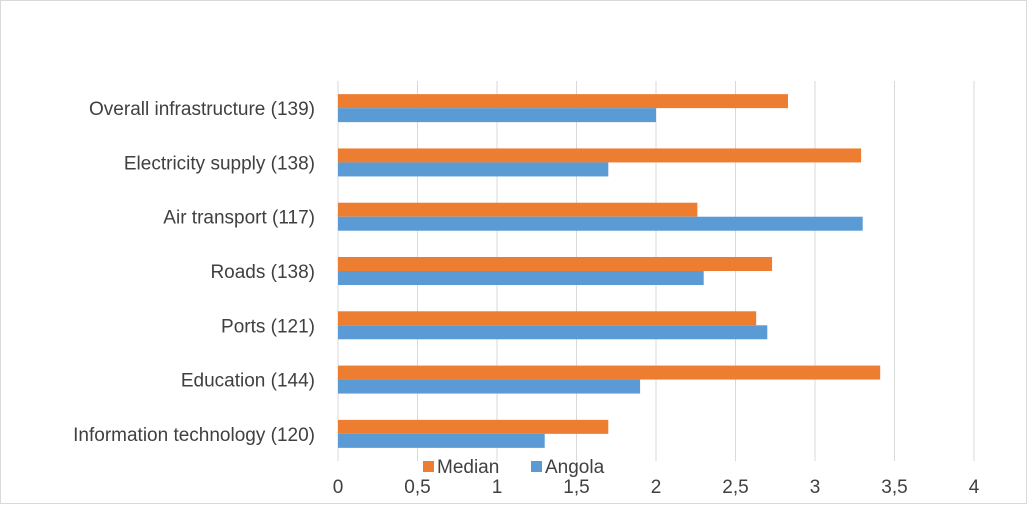  What do you see at coordinates (815, 487) in the screenshot?
I see `x-tick-label-6: 3` at bounding box center [815, 487].